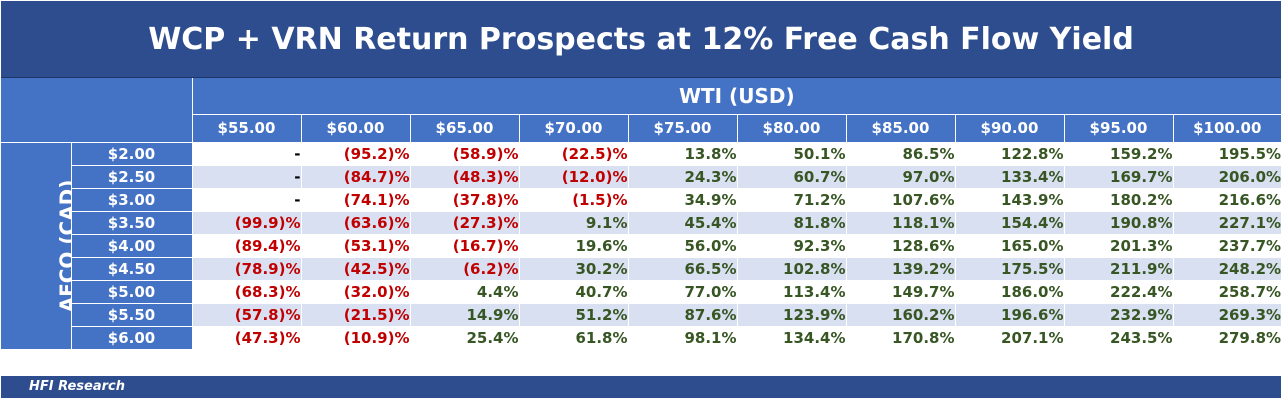  I want to click on table-cell: 175.5%, so click(1009, 268).